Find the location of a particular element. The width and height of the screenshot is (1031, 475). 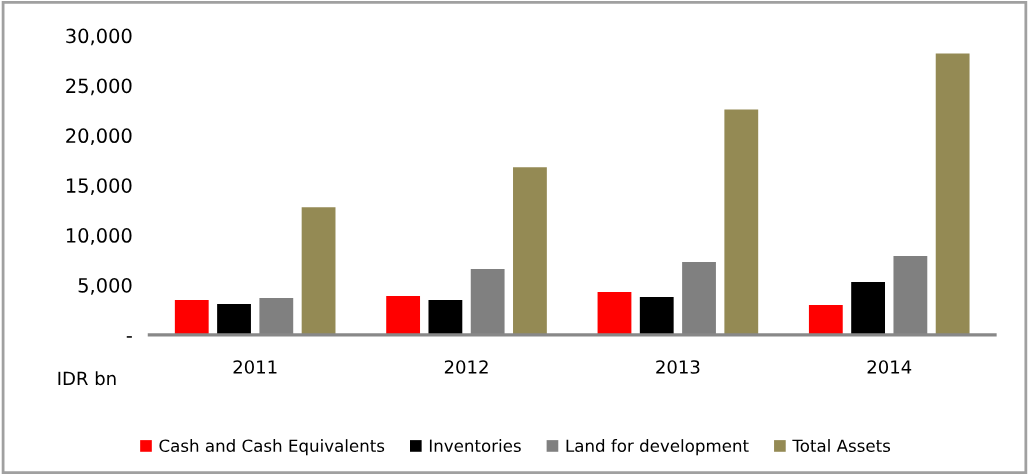

y-tick-label: - is located at coordinates (129, 337).